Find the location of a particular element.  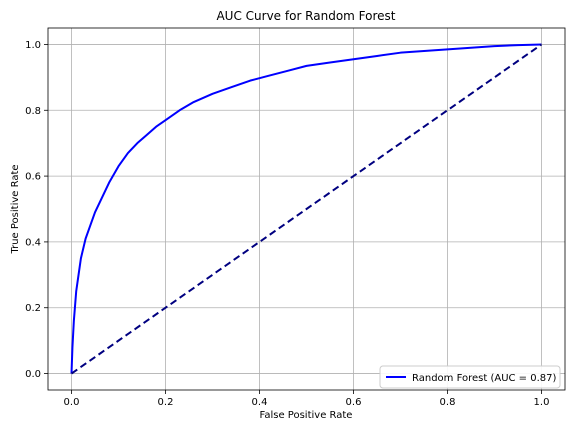

legend-box is located at coordinates (470, 377).